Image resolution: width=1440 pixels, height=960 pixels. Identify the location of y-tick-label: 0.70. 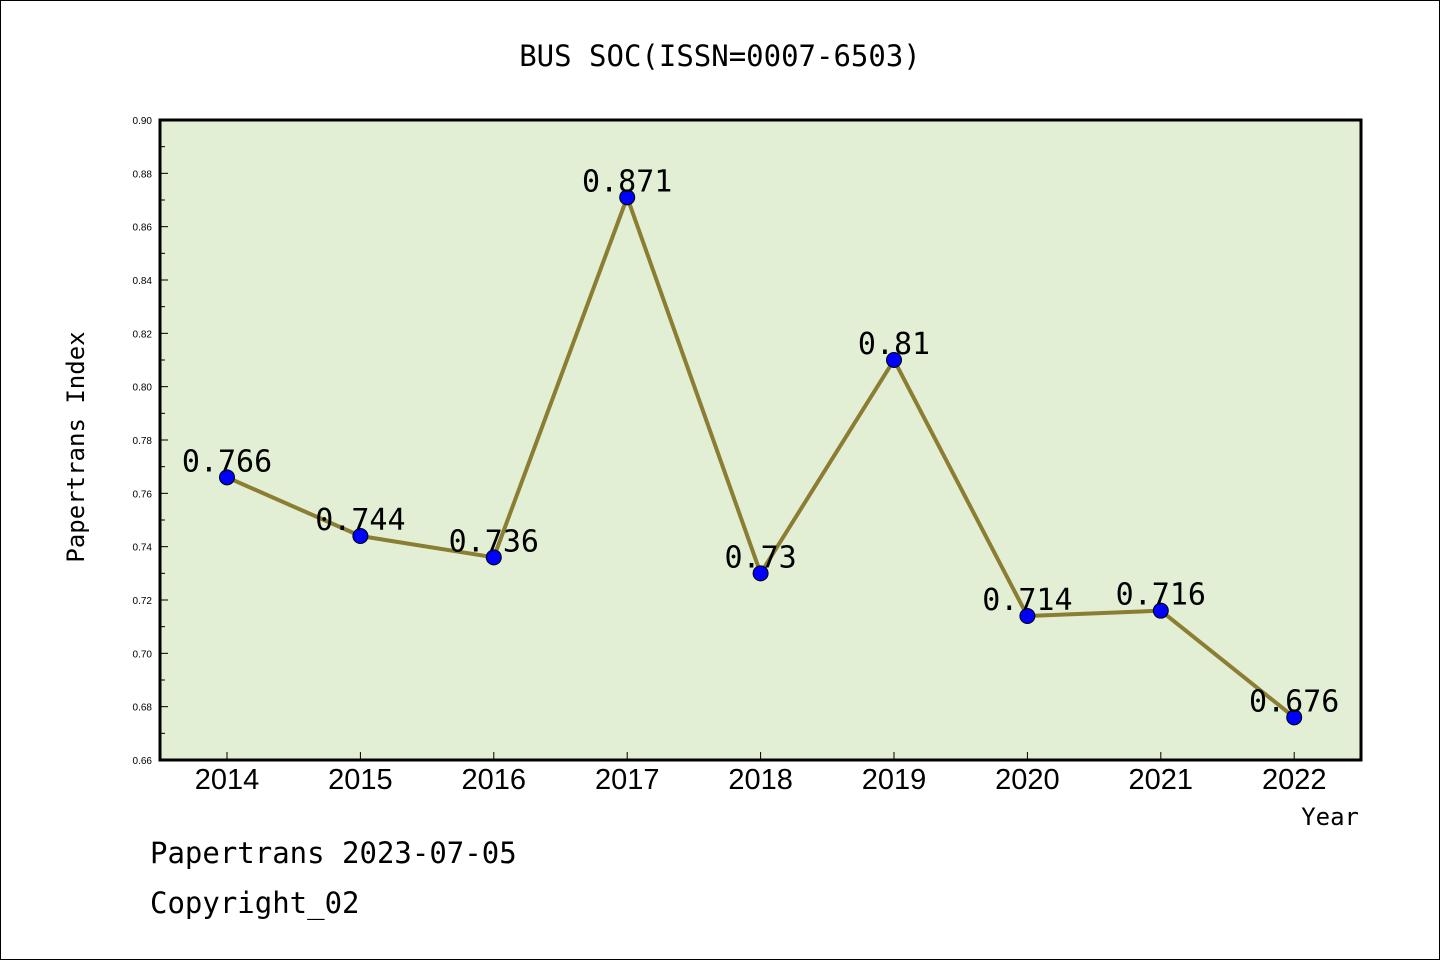
(143, 654).